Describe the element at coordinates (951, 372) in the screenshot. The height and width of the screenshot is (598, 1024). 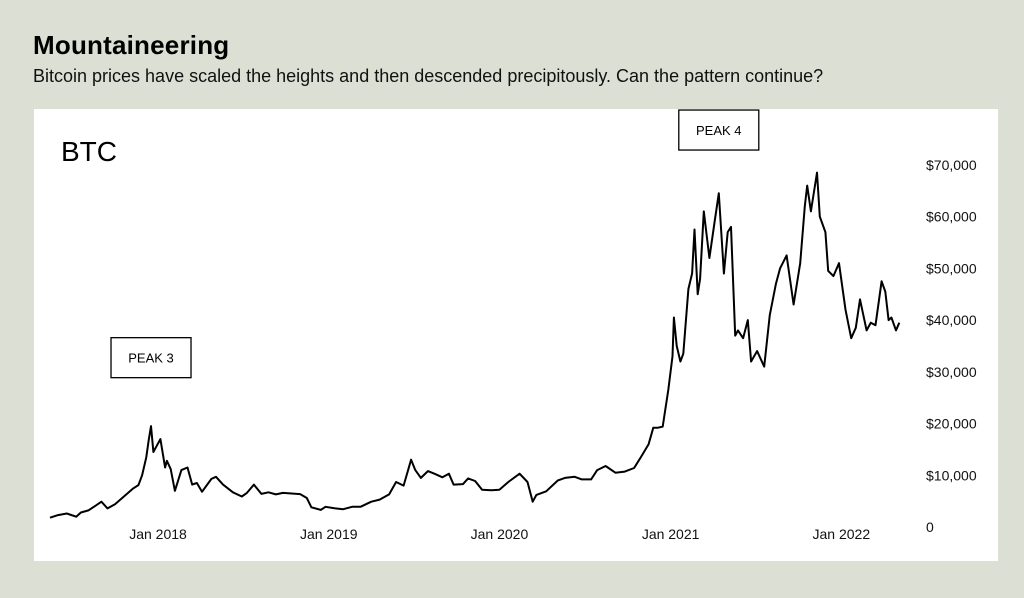
I see `y-tick-label: $30,000` at that location.